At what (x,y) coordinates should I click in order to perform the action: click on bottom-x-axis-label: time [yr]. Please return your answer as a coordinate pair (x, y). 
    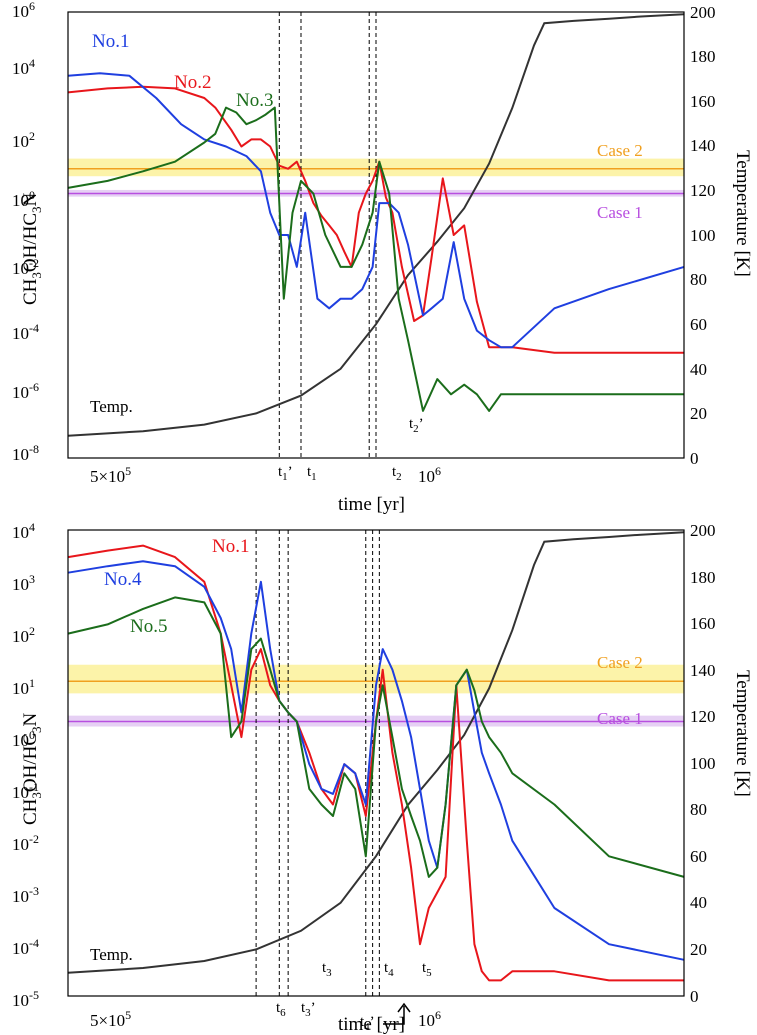
    Looking at the image, I should click on (371, 1024).